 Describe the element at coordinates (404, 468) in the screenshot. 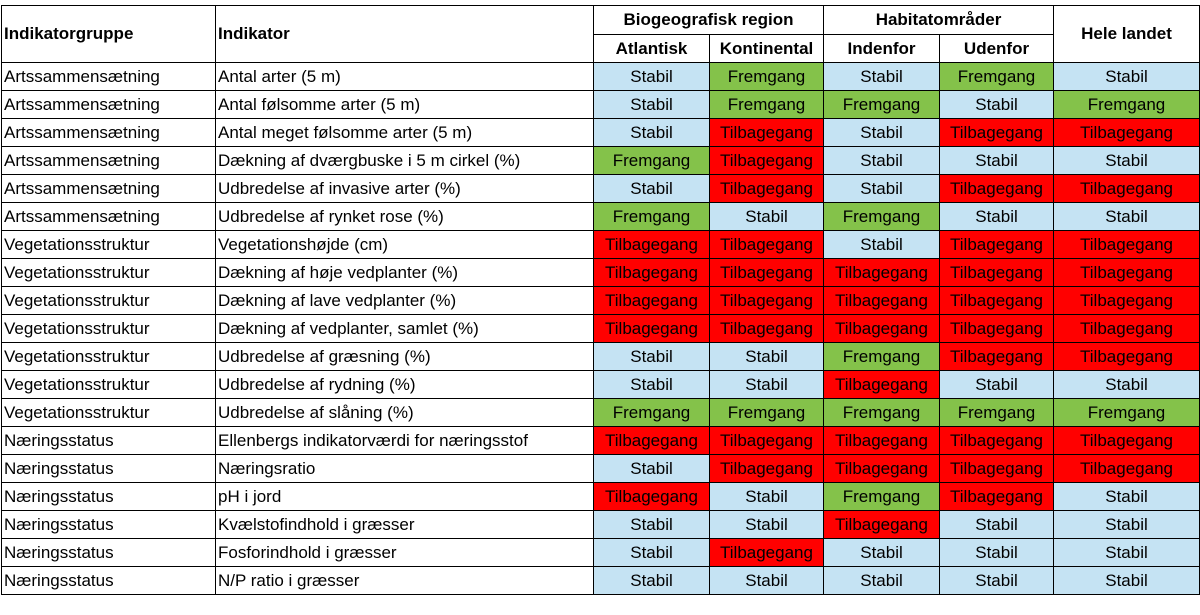

I see `indicator-name-cell: Næringsratio` at that location.